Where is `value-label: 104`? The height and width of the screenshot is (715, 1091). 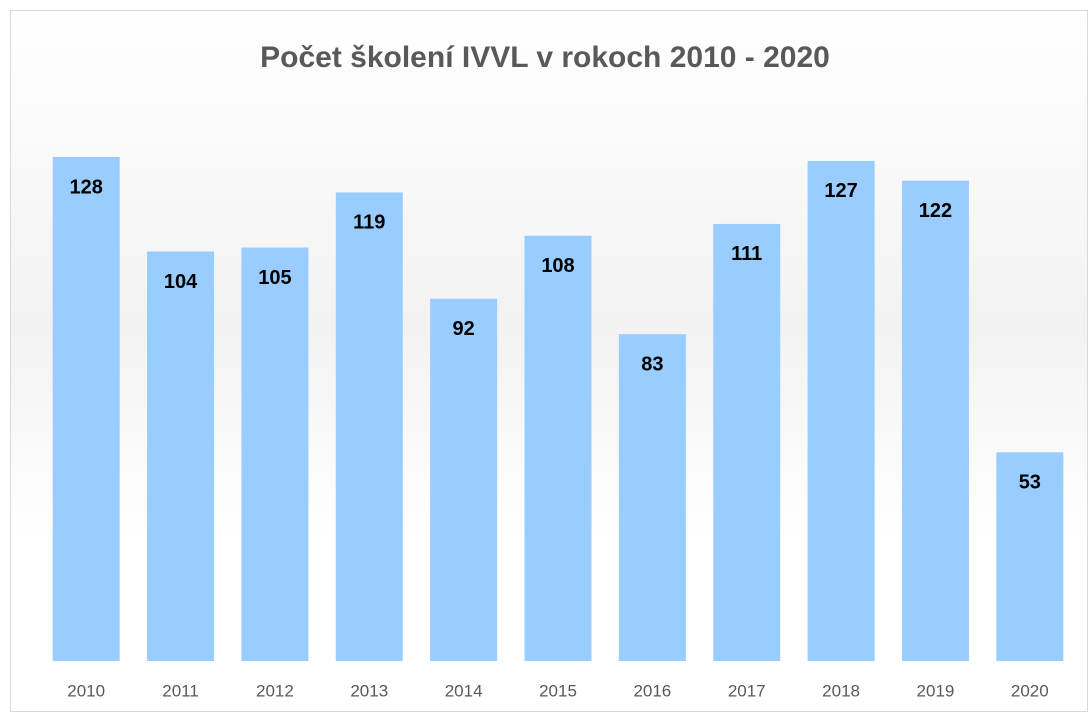
value-label: 104 is located at coordinates (181, 282).